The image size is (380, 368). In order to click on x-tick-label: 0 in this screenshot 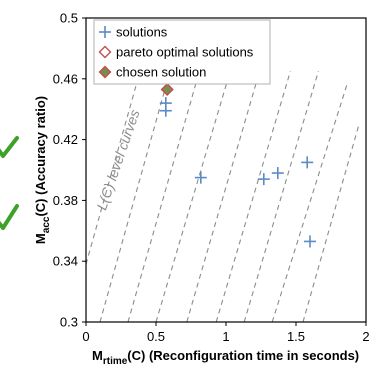, I will do `click(85, 336)`.